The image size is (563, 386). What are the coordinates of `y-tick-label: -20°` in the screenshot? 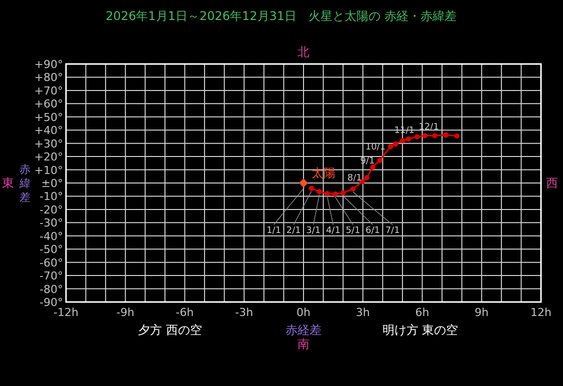 It's located at (51, 209).